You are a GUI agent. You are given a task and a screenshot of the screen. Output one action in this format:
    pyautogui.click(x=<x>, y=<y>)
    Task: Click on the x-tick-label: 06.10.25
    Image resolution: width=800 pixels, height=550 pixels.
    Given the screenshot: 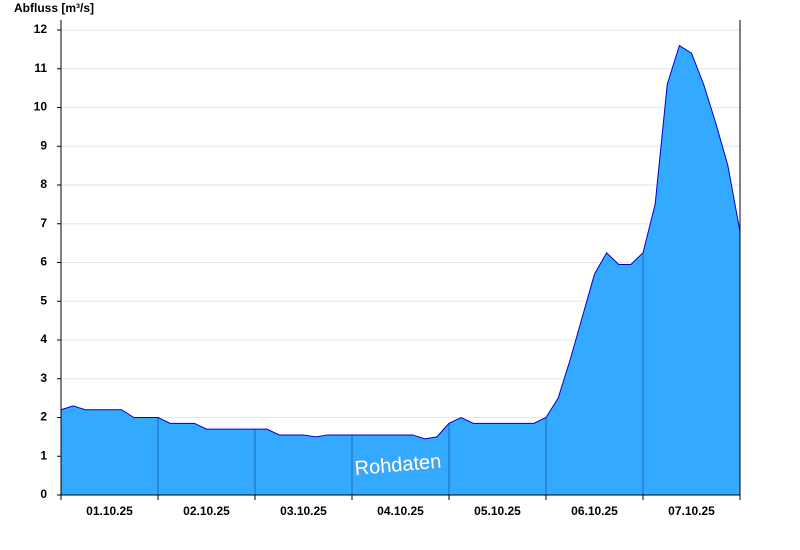 What is the action you would take?
    pyautogui.click(x=594, y=511)
    